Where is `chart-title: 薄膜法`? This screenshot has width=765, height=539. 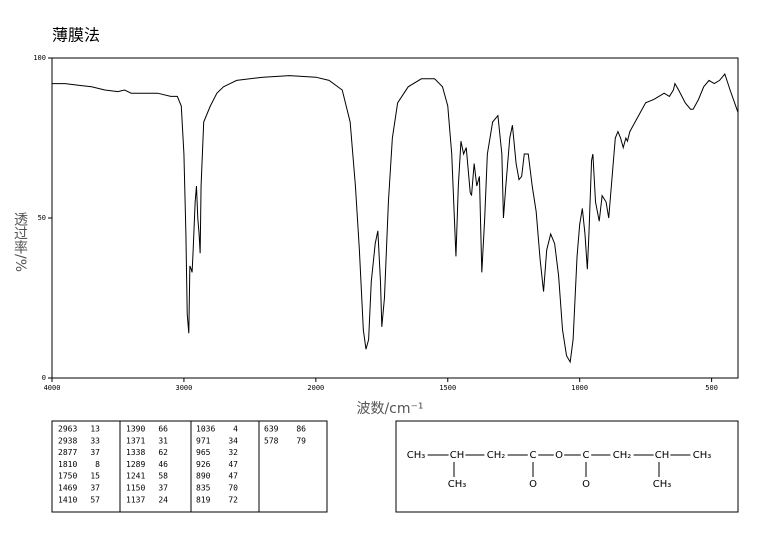
chart-title: 薄膜法 is located at coordinates (76, 35).